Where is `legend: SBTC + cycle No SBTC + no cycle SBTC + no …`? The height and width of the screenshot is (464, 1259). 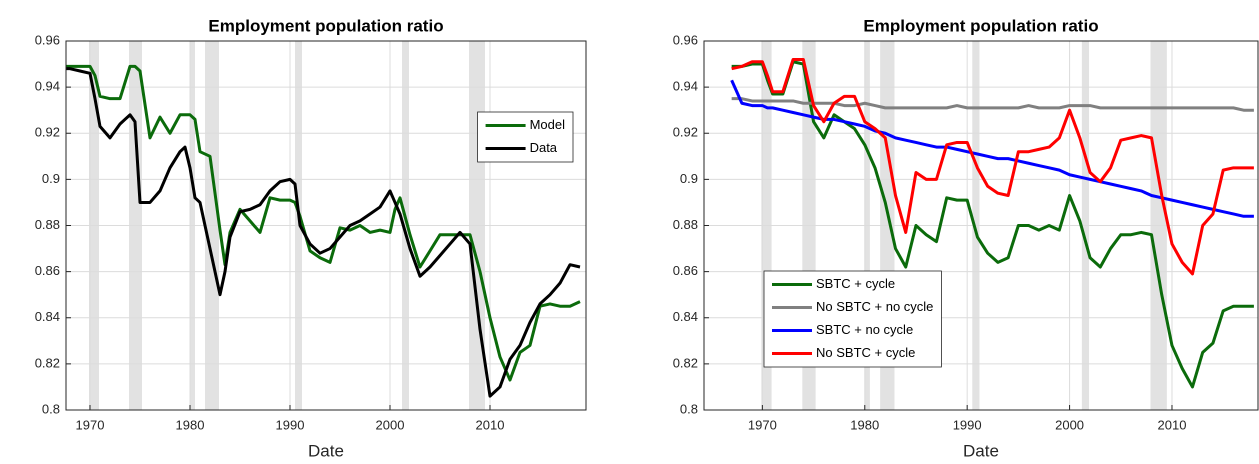
legend: SBTC + cycle No SBTC + no cycle SBTC + no … is located at coordinates (852, 319).